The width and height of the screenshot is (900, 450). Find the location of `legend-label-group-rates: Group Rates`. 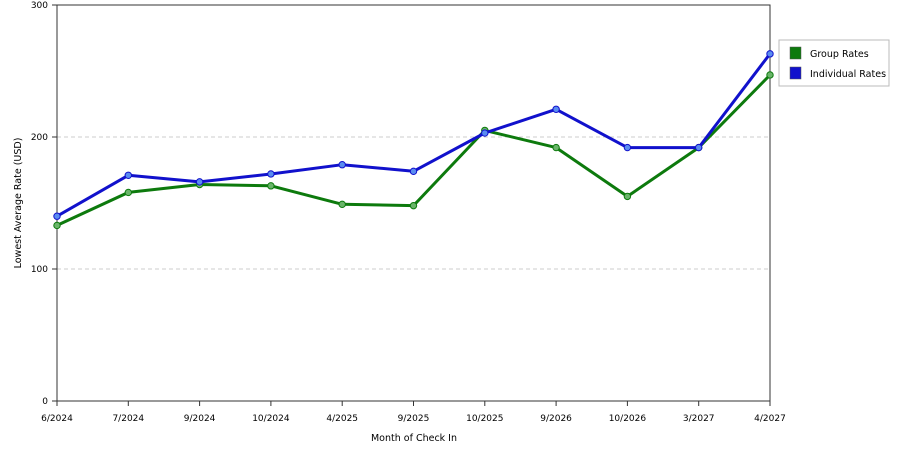

legend-label-group-rates: Group Rates is located at coordinates (839, 54).